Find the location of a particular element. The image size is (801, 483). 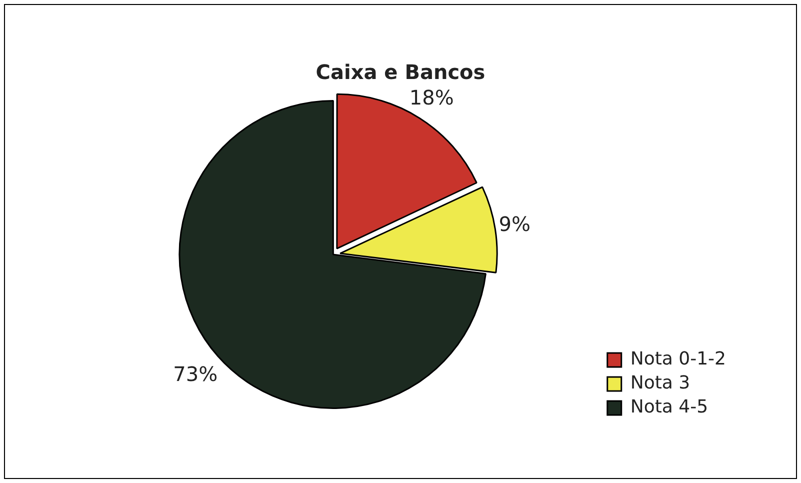

data-label: 18% is located at coordinates (431, 98).